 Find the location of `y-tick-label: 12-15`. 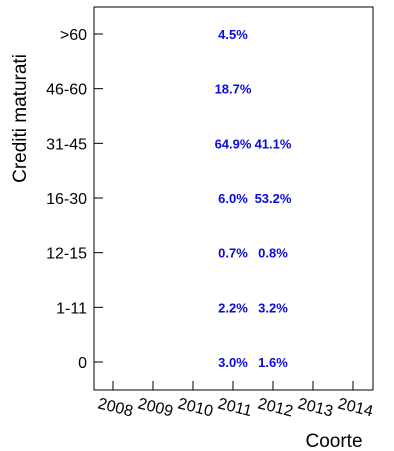

y-tick-label: 12-15 is located at coordinates (66, 254).